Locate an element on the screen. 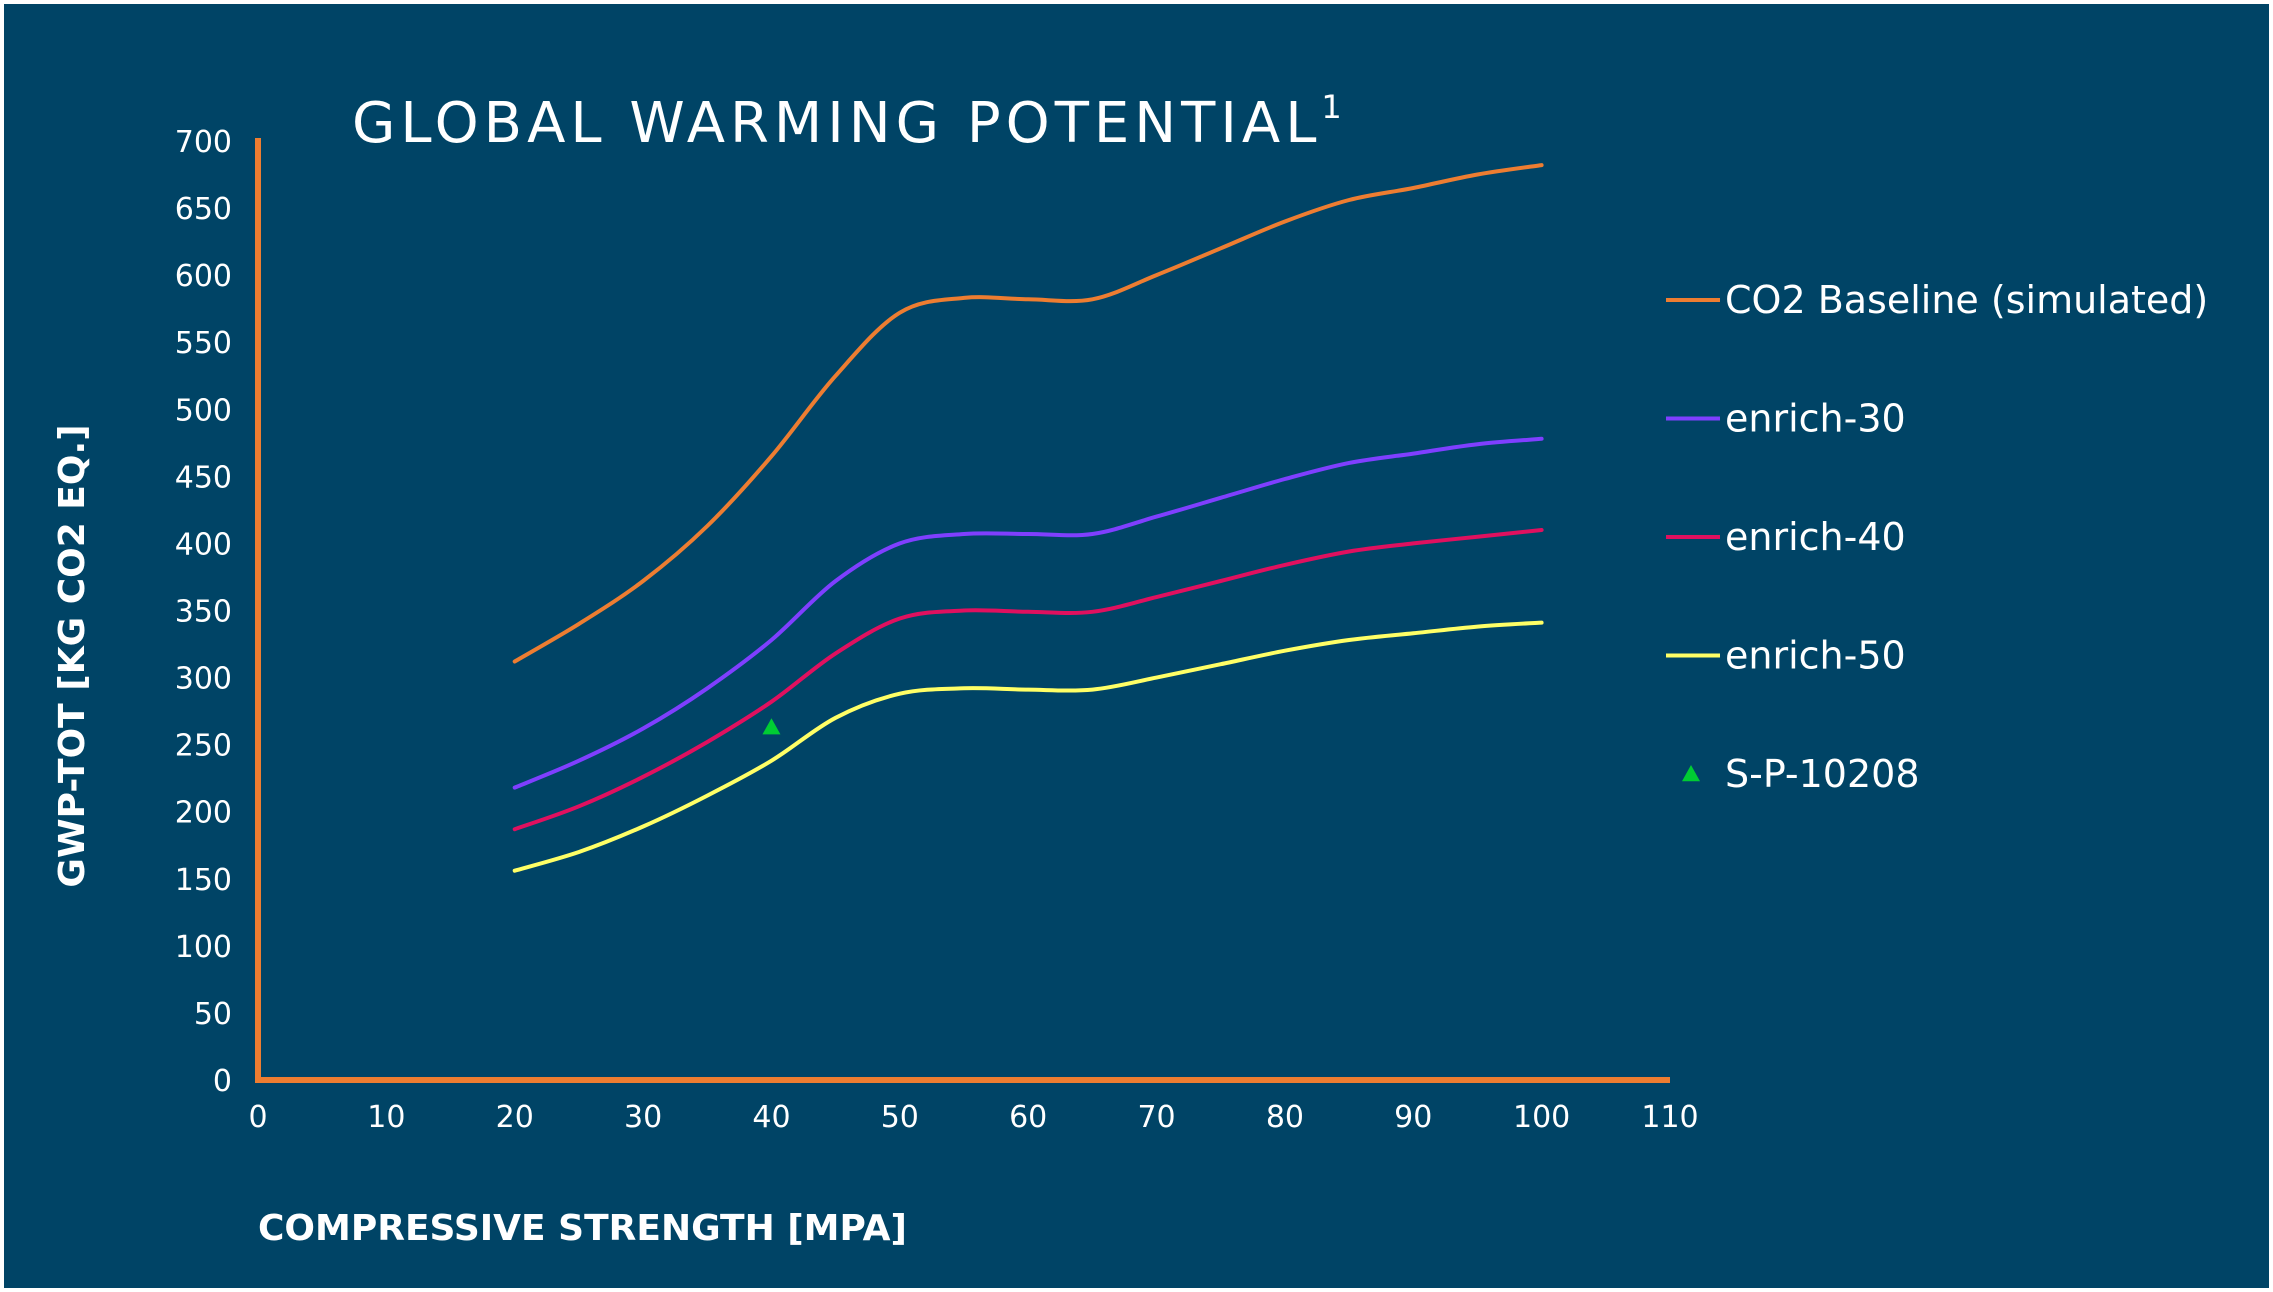  x-tick-label: 80 is located at coordinates (1285, 1117).